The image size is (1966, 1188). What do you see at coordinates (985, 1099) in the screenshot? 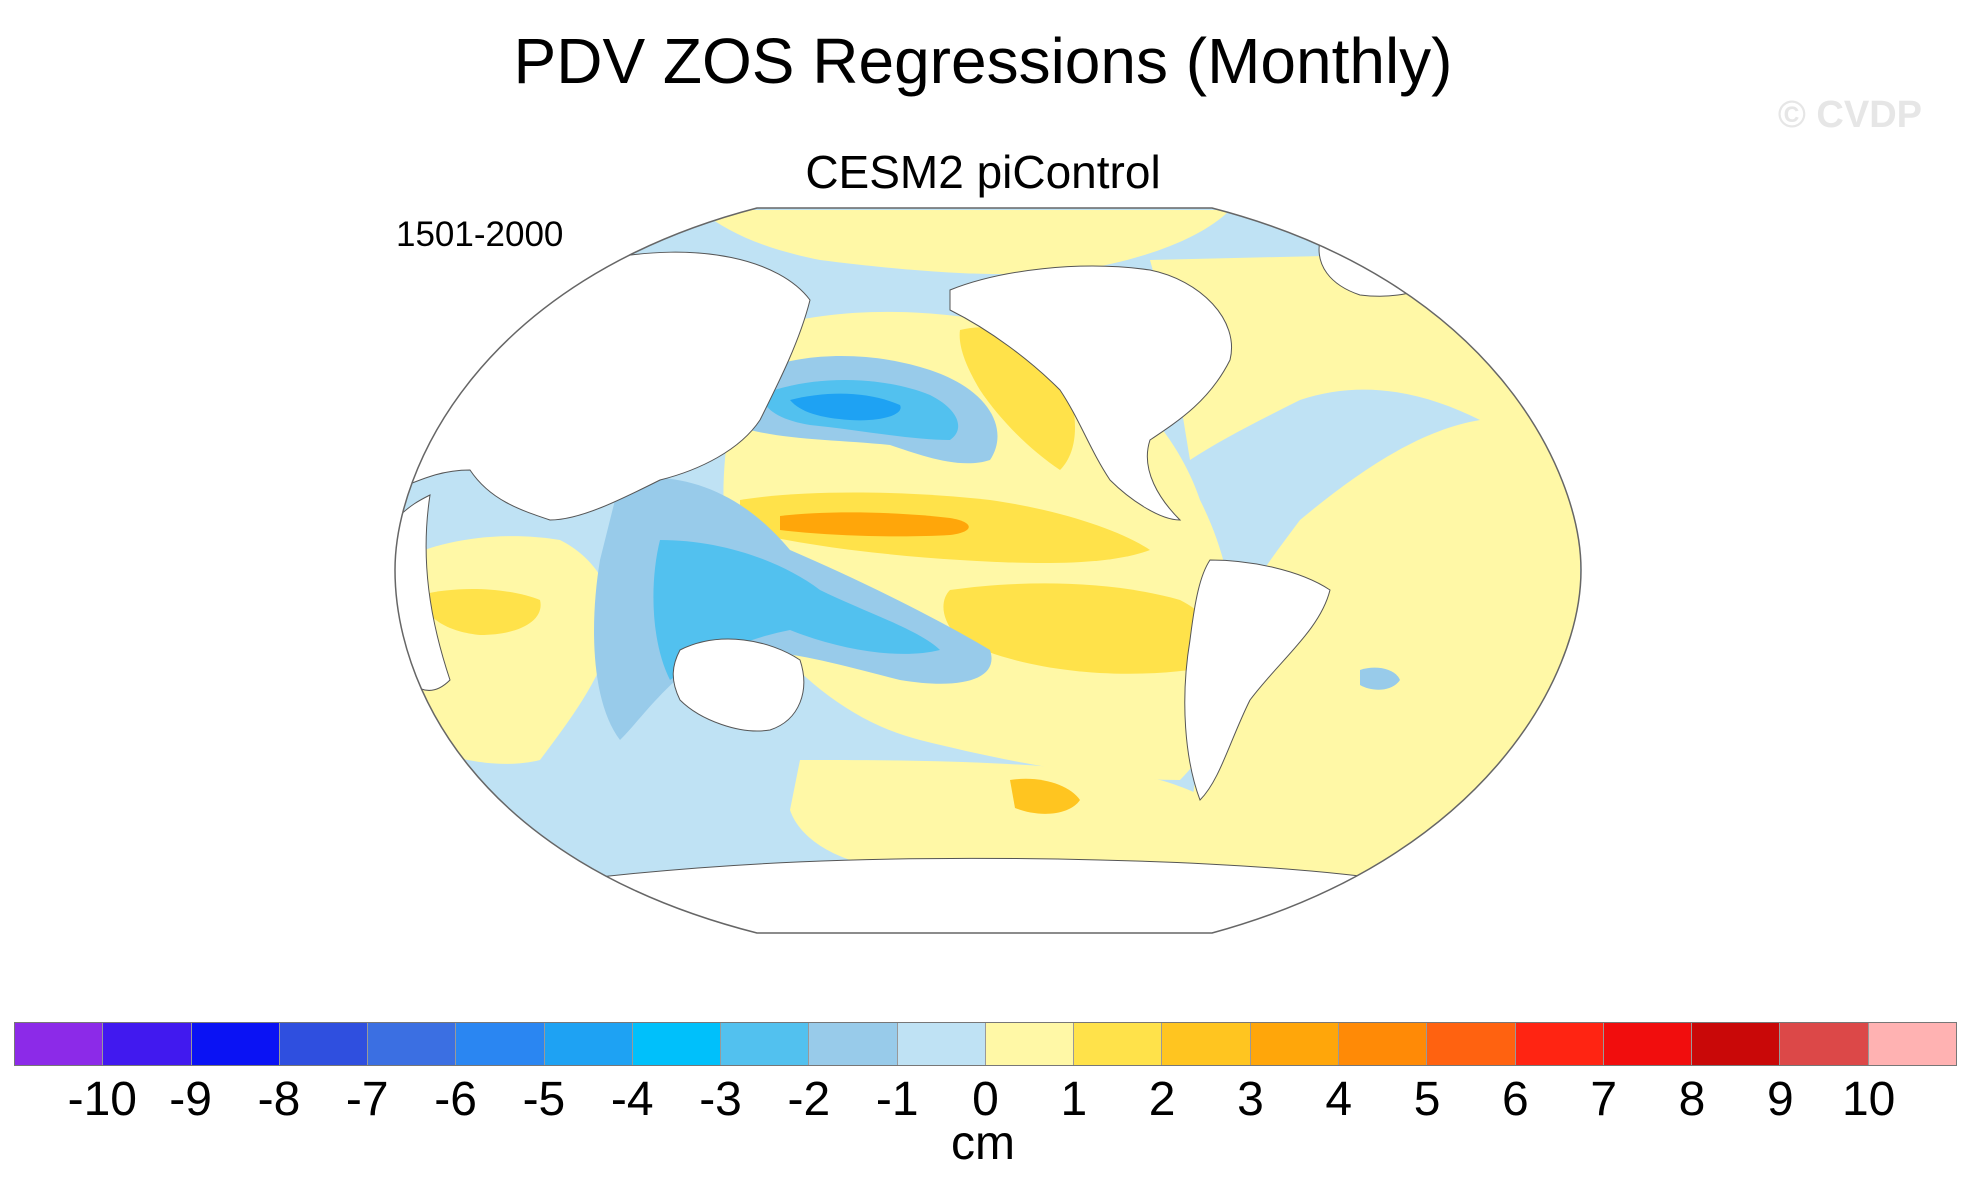
I see `colorbar-tick-label: 0` at bounding box center [985, 1099].